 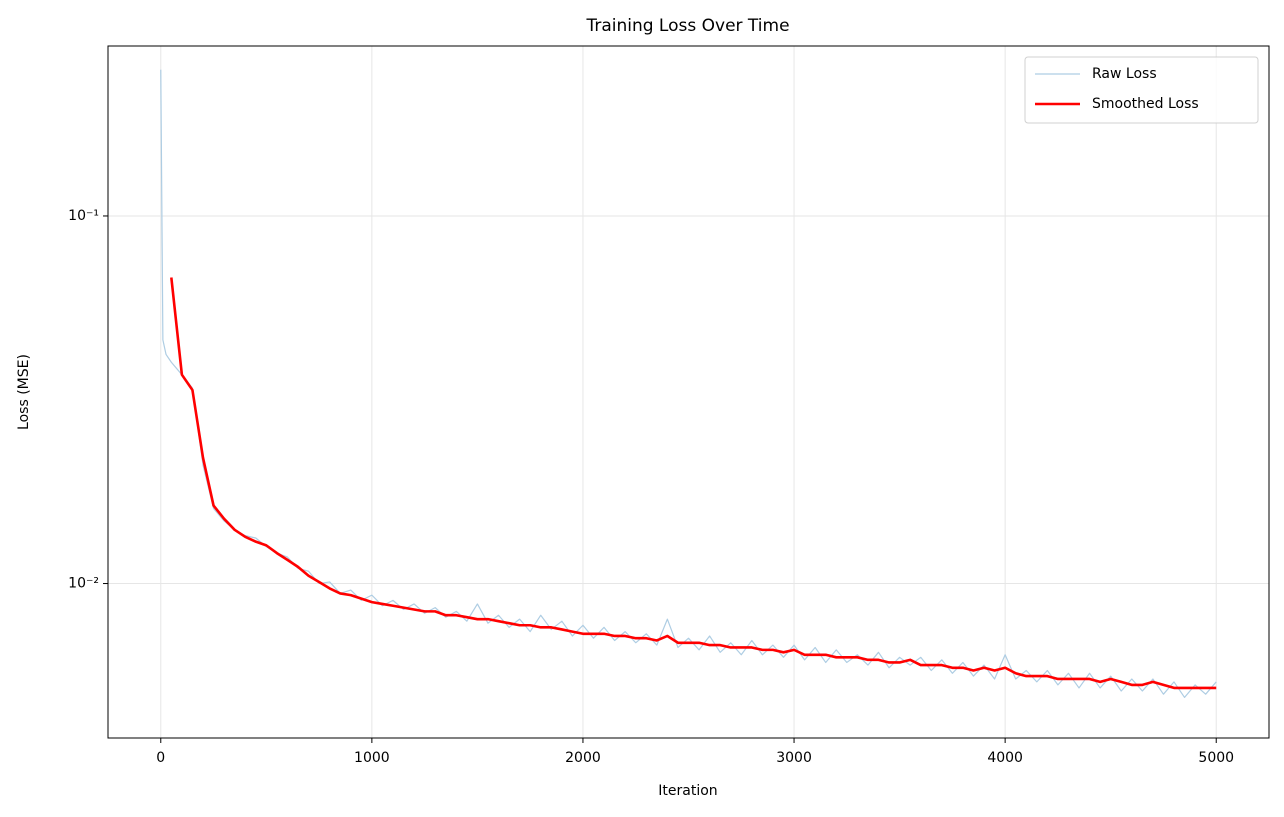 What do you see at coordinates (83, 584) in the screenshot?
I see `y-tick-label: 10⁻²` at bounding box center [83, 584].